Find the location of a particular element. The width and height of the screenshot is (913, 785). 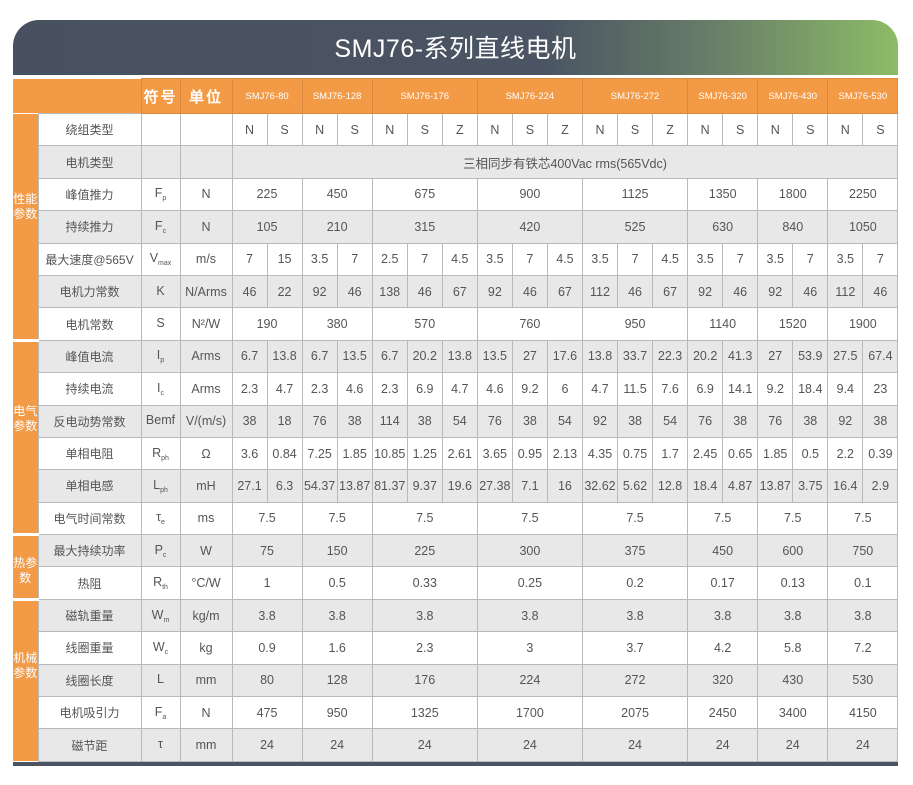

value-cell: 1125 is located at coordinates (635, 194).